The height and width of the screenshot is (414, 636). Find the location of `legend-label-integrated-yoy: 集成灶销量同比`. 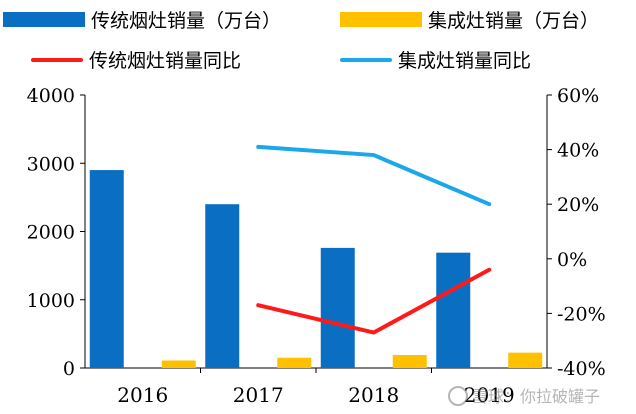

legend-label-integrated-yoy: 集成灶销量同比 is located at coordinates (465, 61).